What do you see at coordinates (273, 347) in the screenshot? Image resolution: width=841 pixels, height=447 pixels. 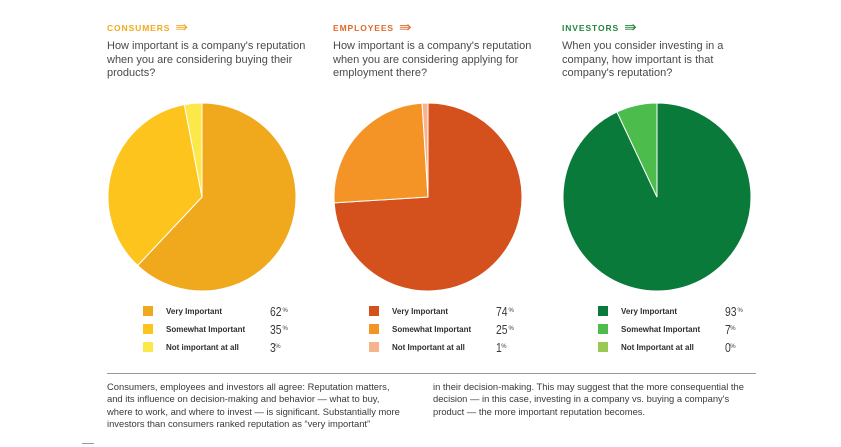 I see `legend-value: 3` at bounding box center [273, 347].